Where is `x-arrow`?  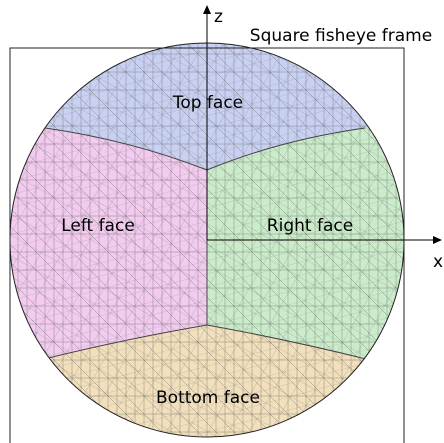
x-arrow is located at coordinates (437, 240).